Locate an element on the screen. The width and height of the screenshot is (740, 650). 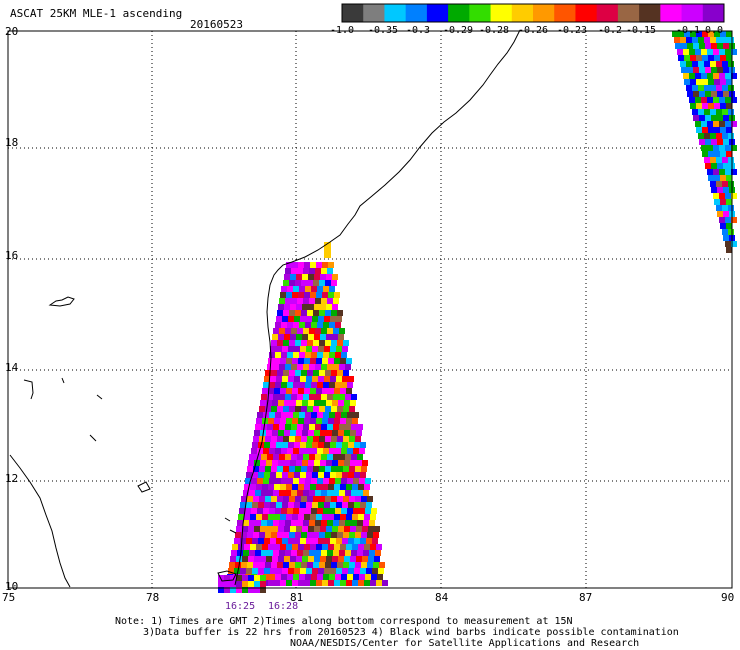
lon-label-90: 90 is located at coordinates (728, 597).